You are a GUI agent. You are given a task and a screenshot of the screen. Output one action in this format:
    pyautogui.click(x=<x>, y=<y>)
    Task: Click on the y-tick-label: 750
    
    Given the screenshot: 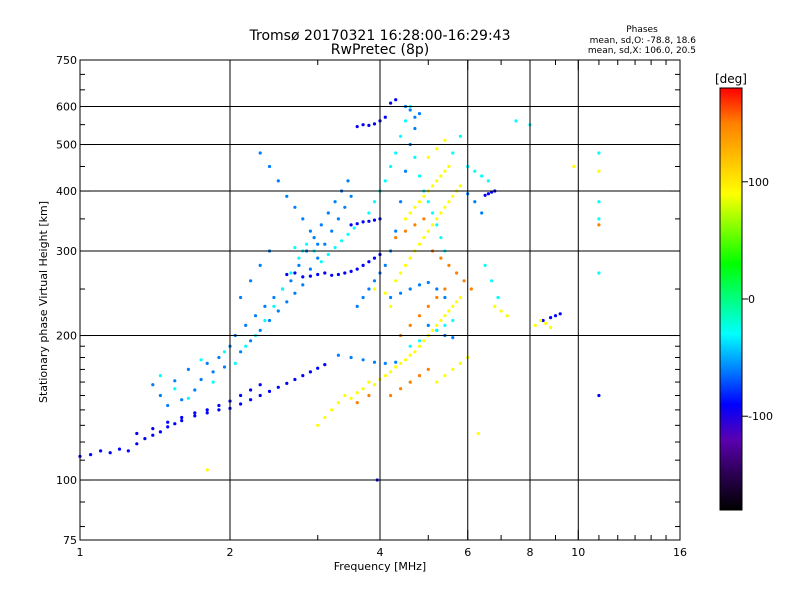 What is the action you would take?
    pyautogui.click(x=66, y=60)
    